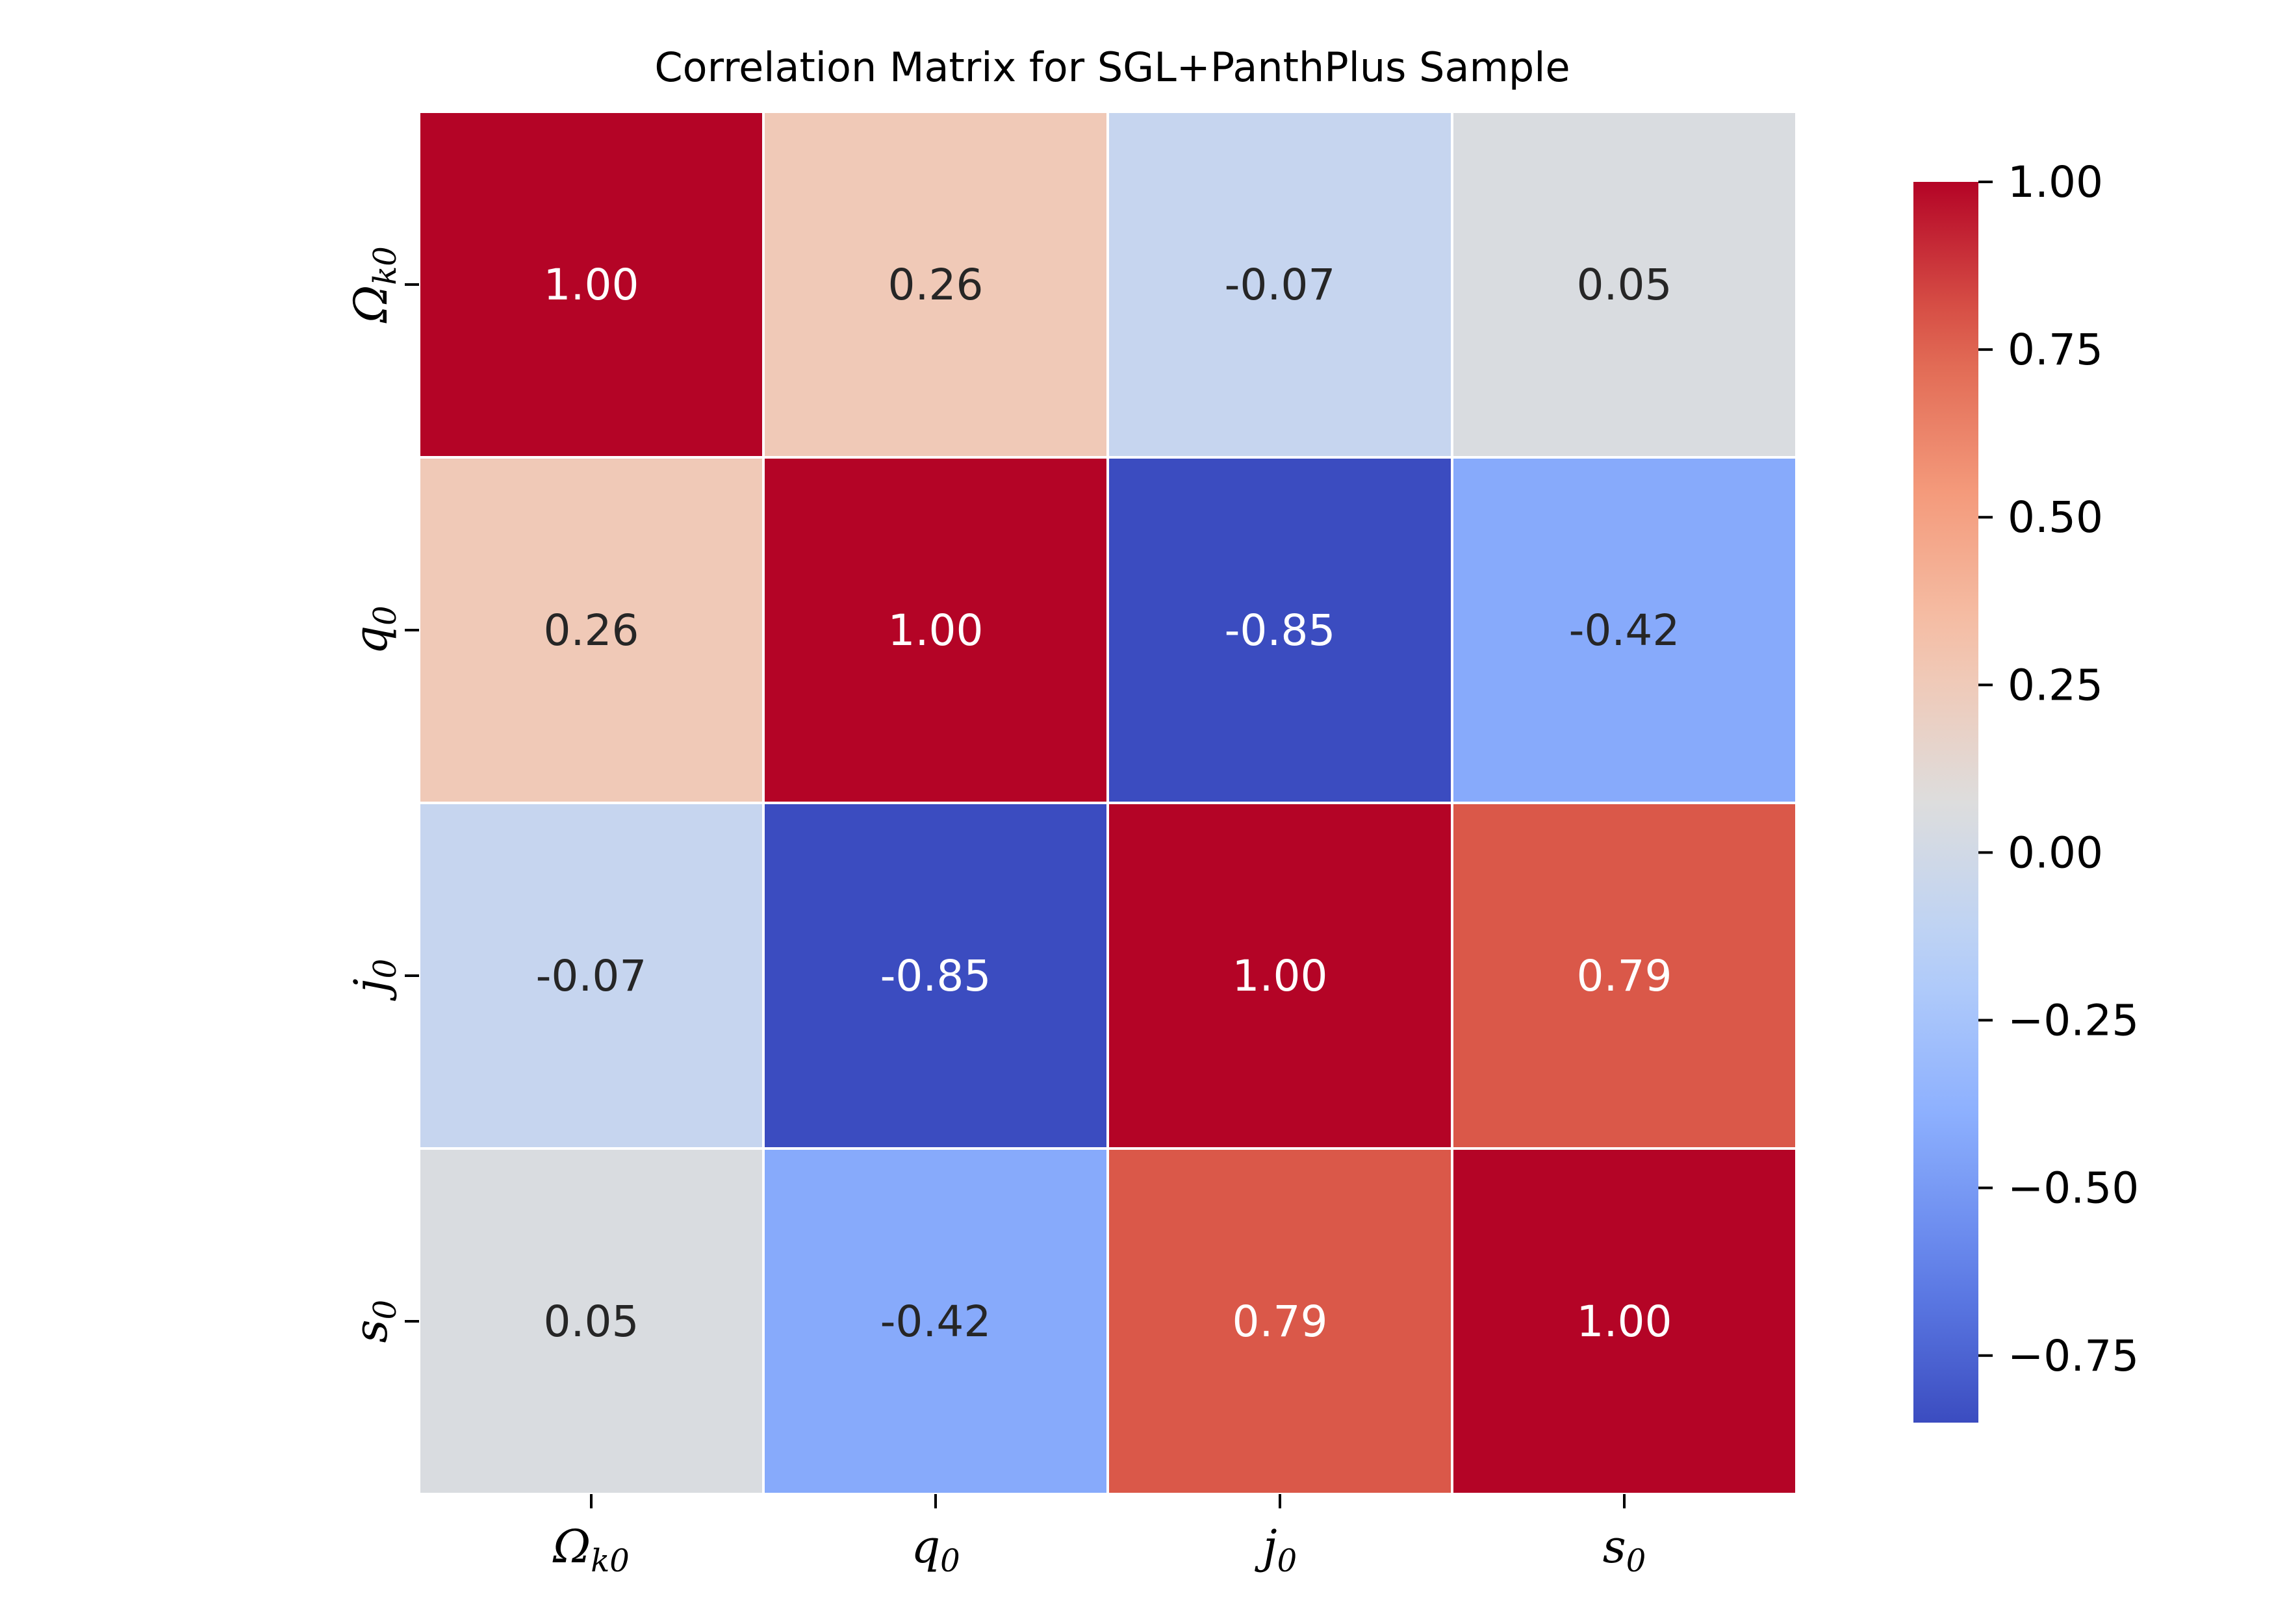 Image resolution: width=2274 pixels, height=1624 pixels. Describe the element at coordinates (1624, 1549) in the screenshot. I see `x-tick-label: s0` at that location.